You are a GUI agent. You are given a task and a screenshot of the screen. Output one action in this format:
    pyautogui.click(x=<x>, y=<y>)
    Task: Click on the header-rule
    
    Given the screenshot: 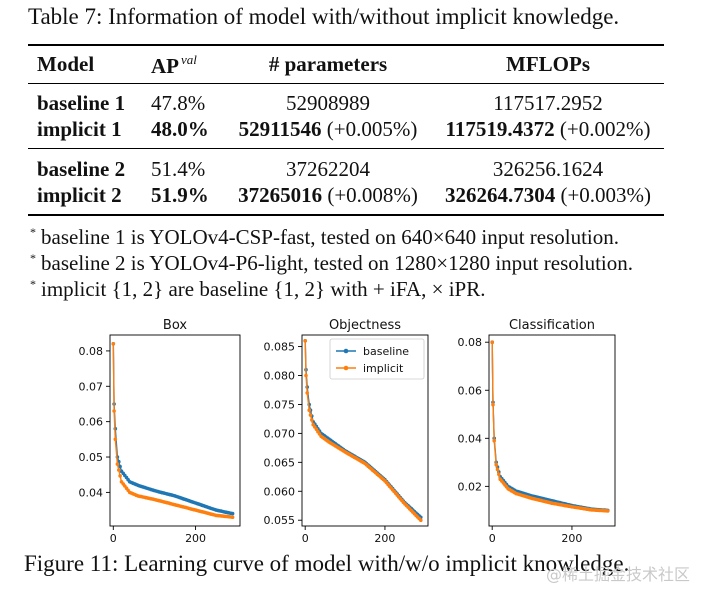 What is the action you would take?
    pyautogui.click(x=346, y=83)
    